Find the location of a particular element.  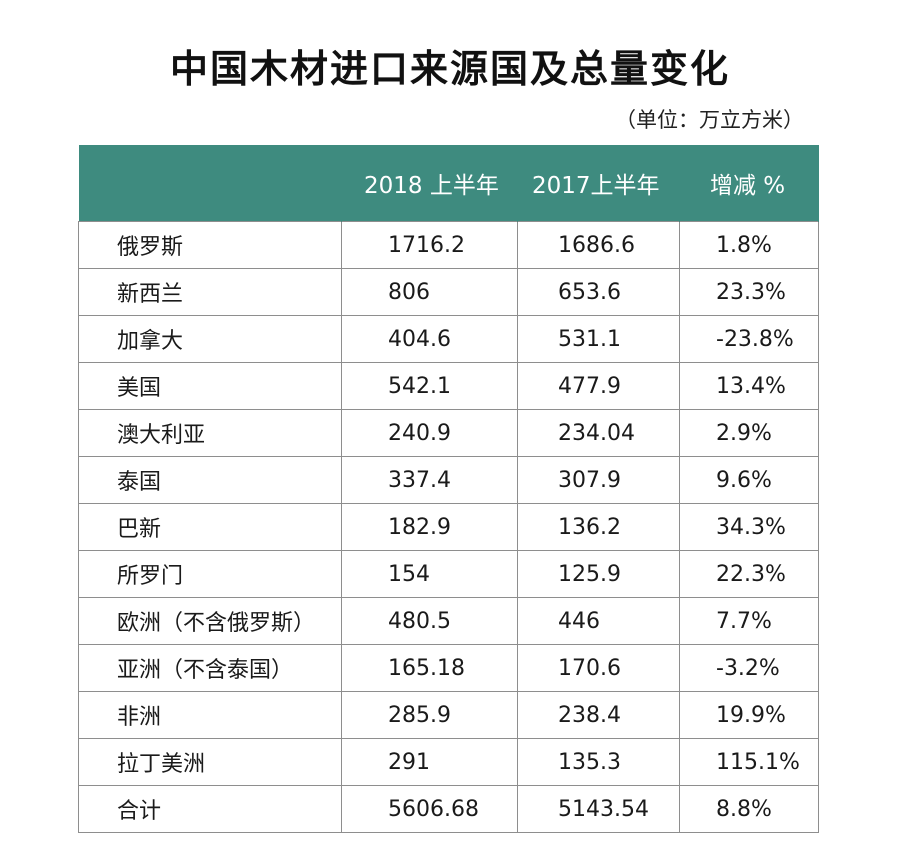

value-2017-cell: 1686.6 is located at coordinates (598, 245).